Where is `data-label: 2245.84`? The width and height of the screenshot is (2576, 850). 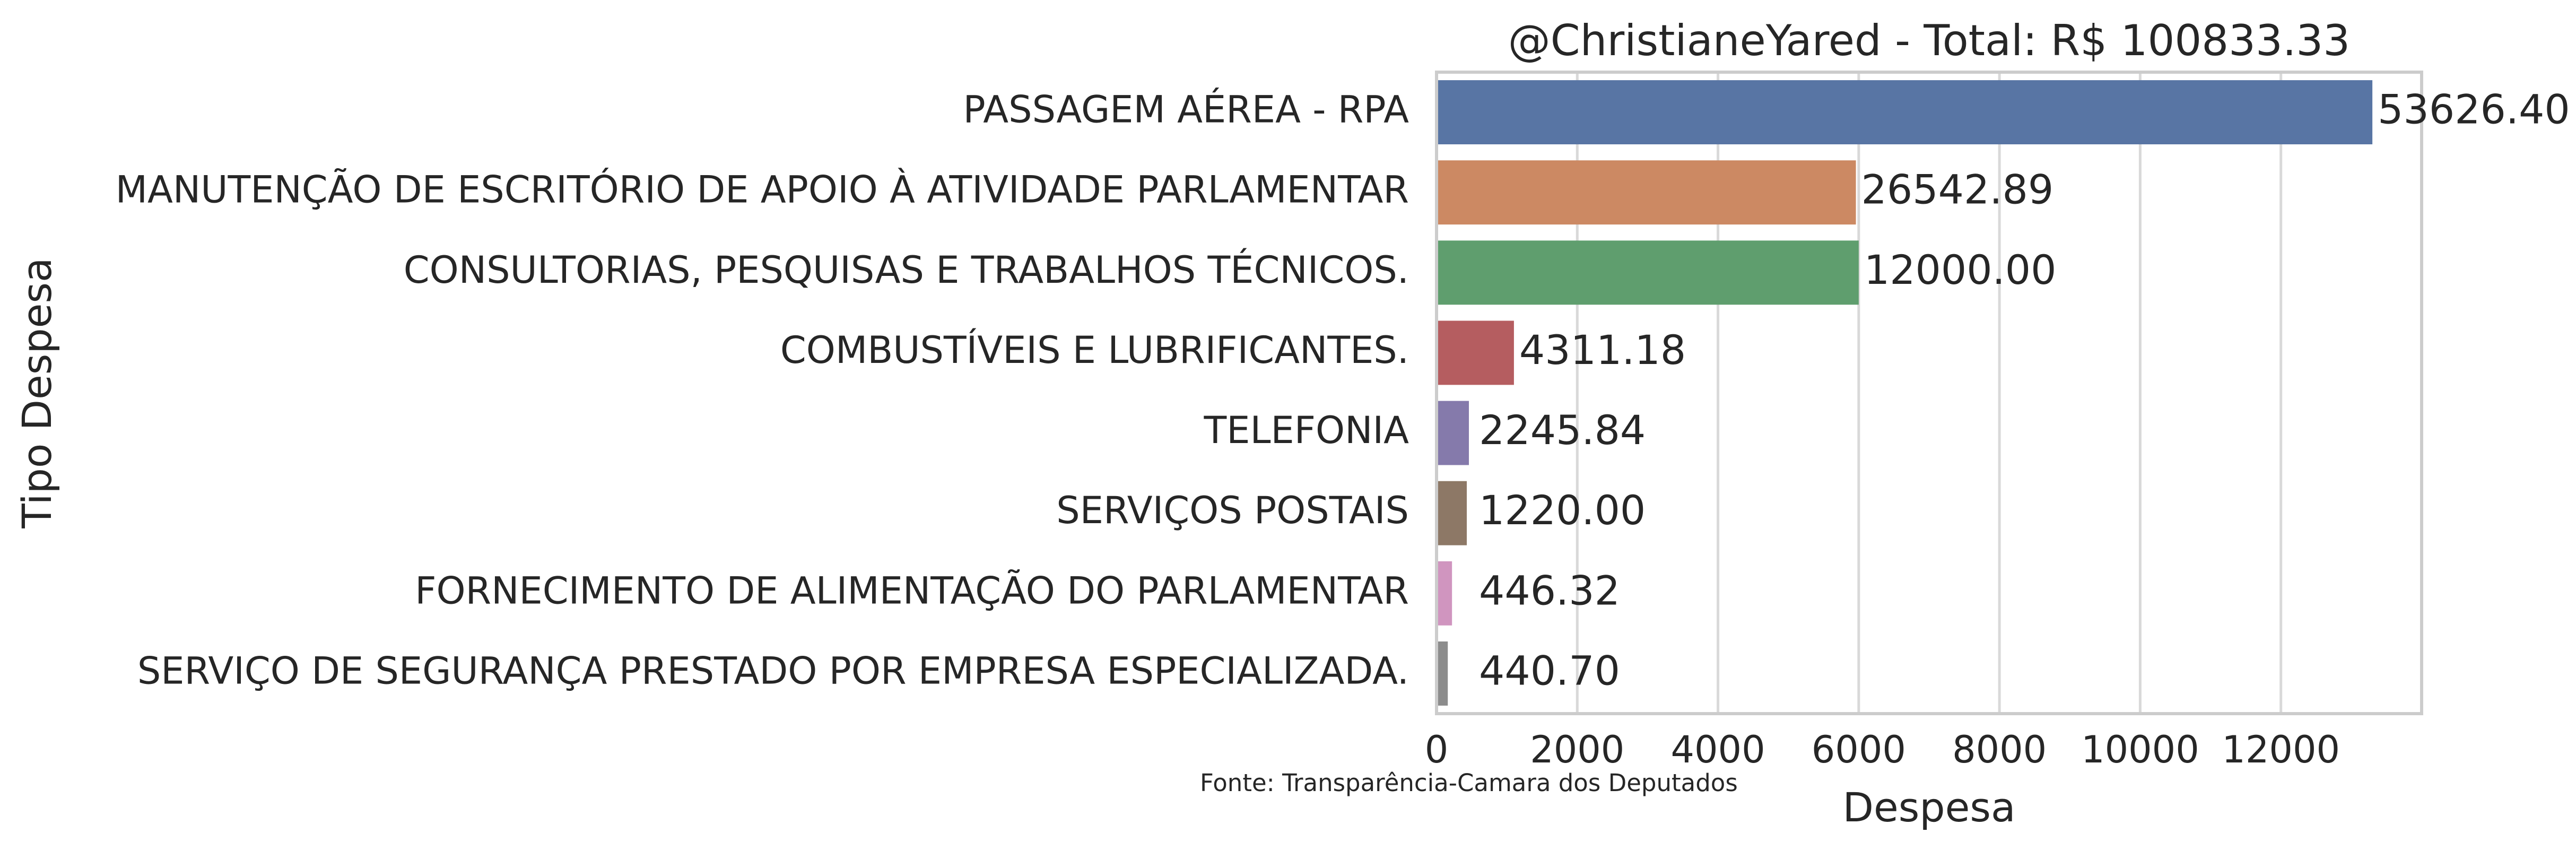 data-label: 2245.84 is located at coordinates (1562, 430).